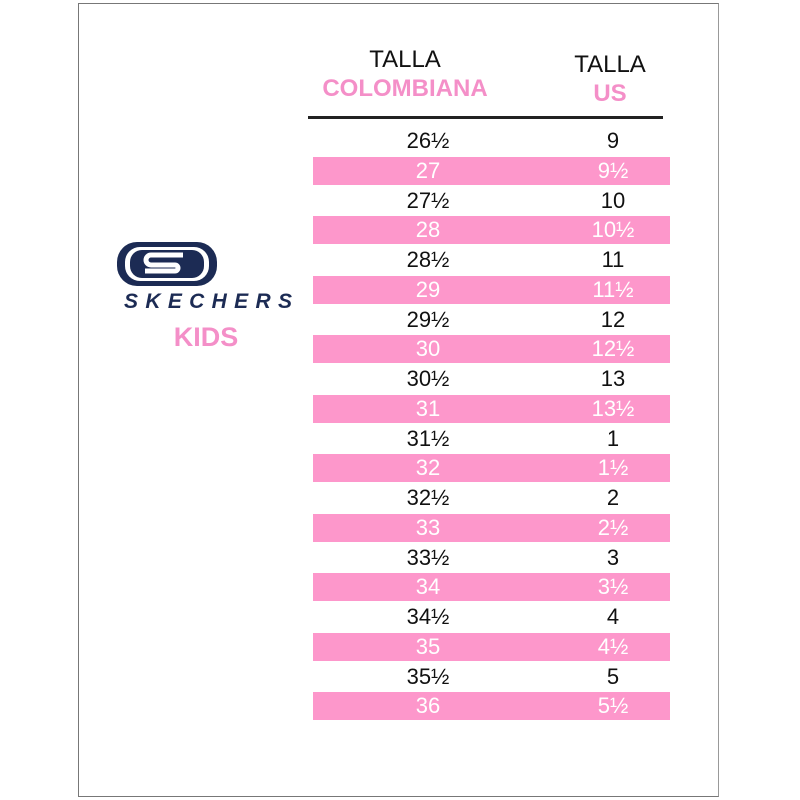 The width and height of the screenshot is (800, 800). Describe the element at coordinates (428, 706) in the screenshot. I see `colombian-size: 36` at that location.